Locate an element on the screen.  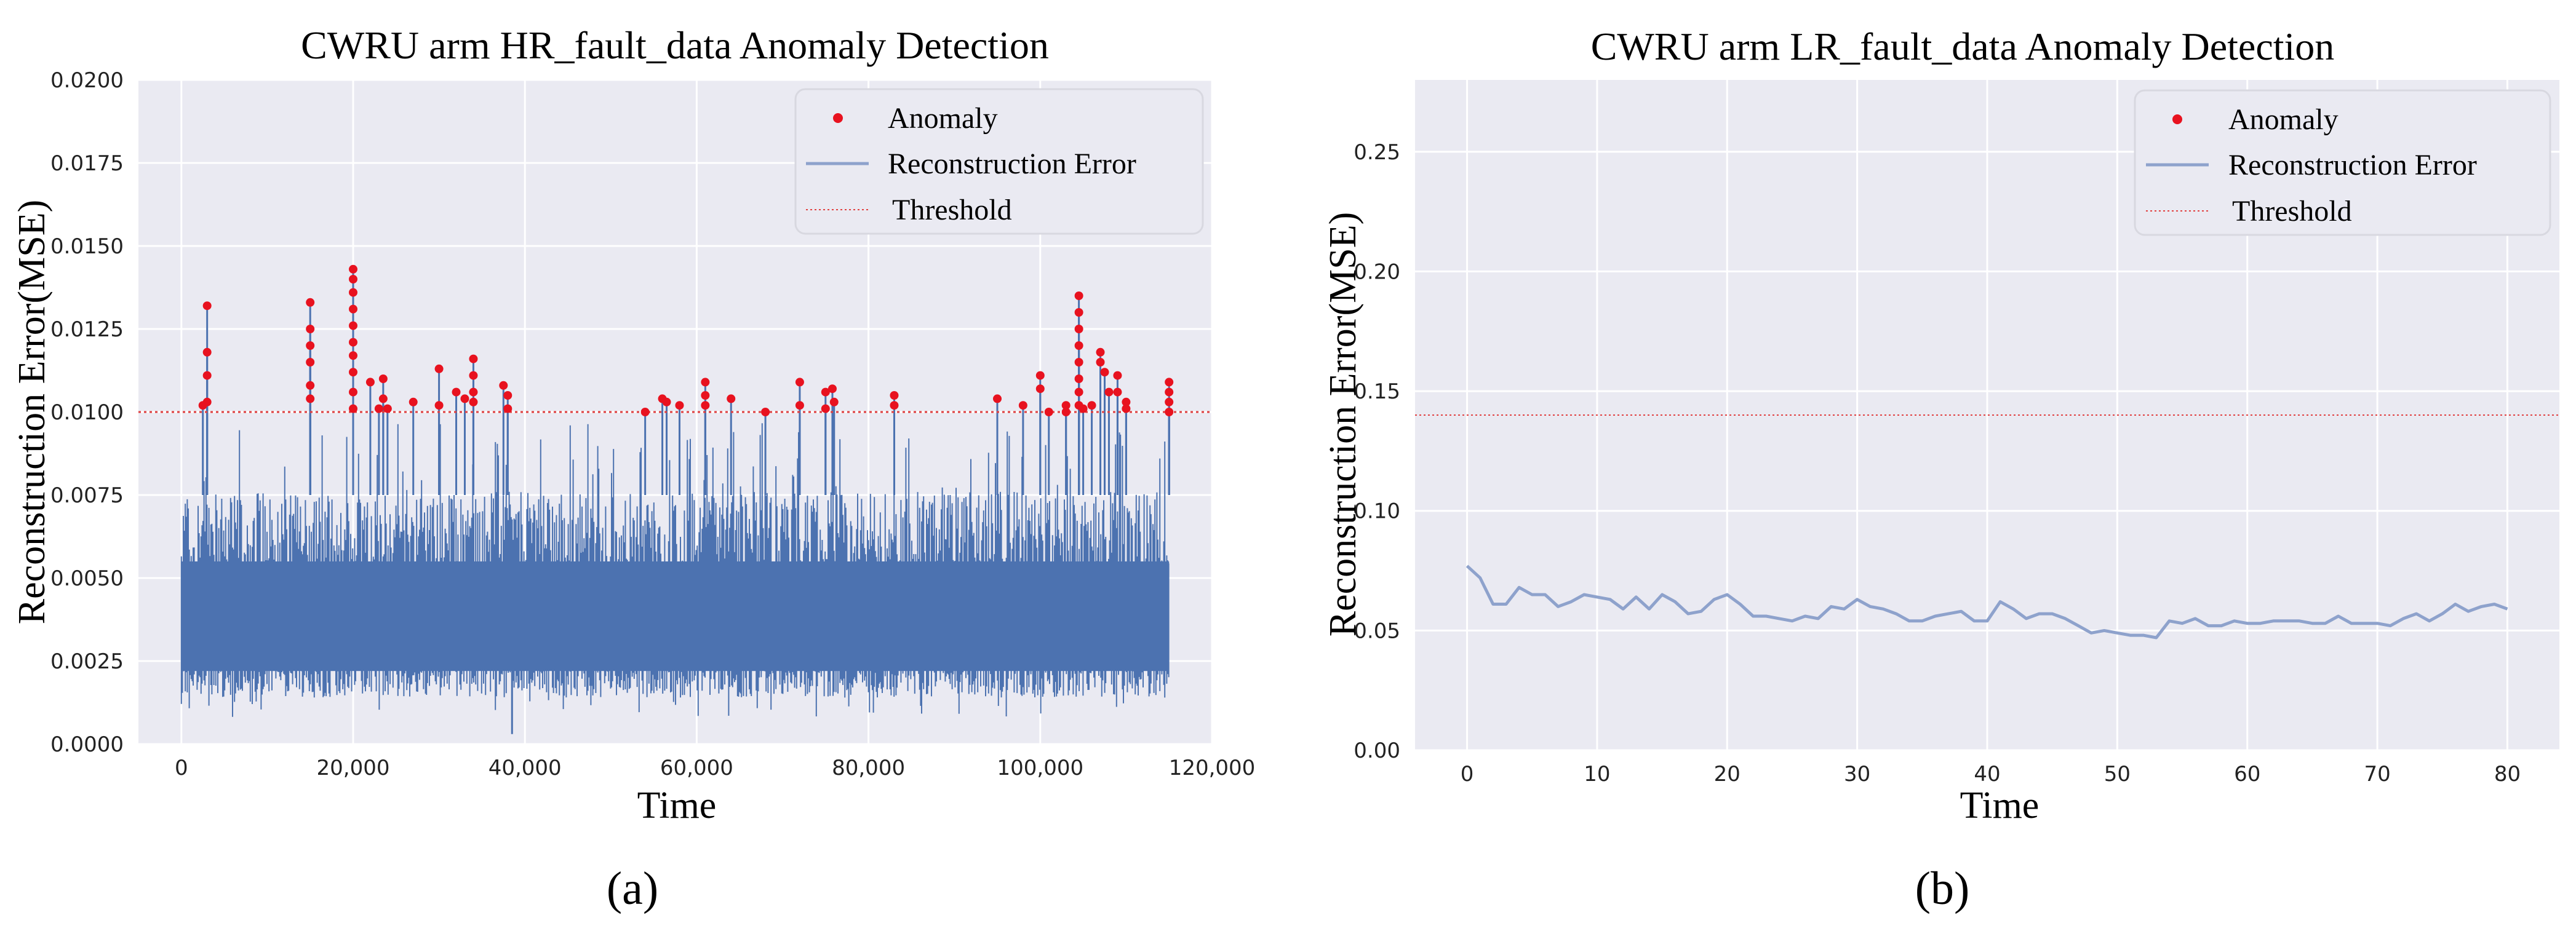
legend-anomaly-marker-b is located at coordinates (2177, 119).